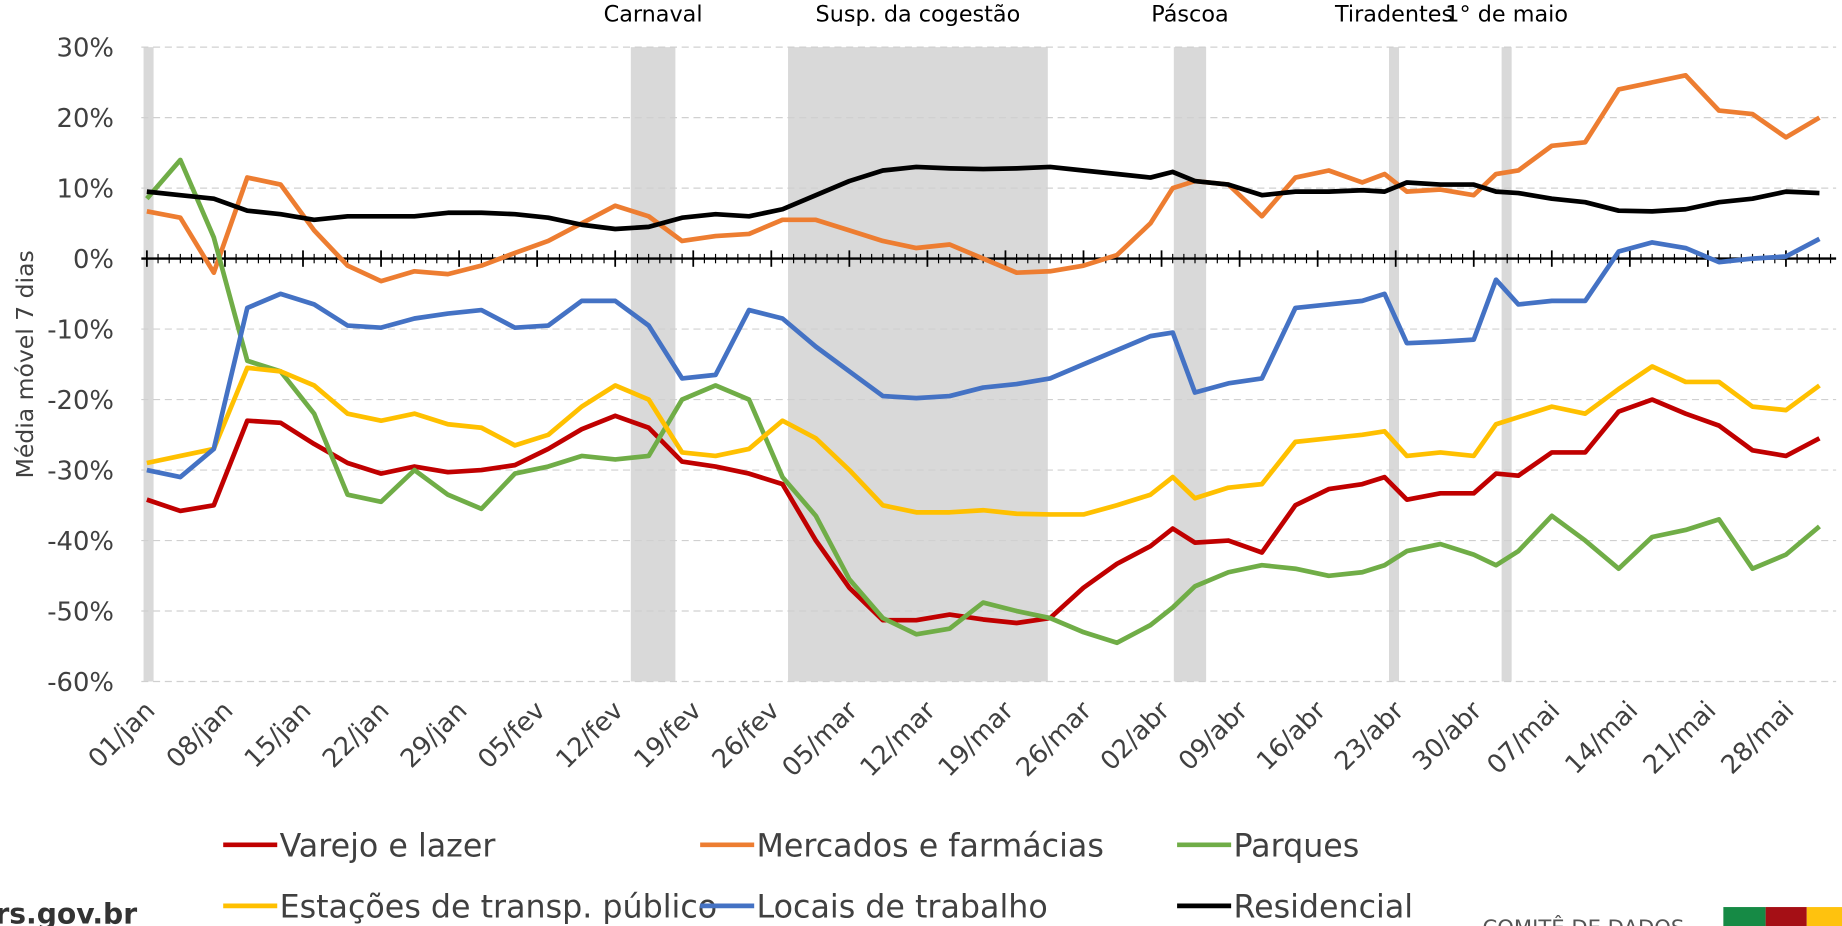 Image resolution: width=1842 pixels, height=926 pixels. Describe the element at coordinates (1523, 738) in the screenshot. I see `x-tick-label: 07/mai` at that location.